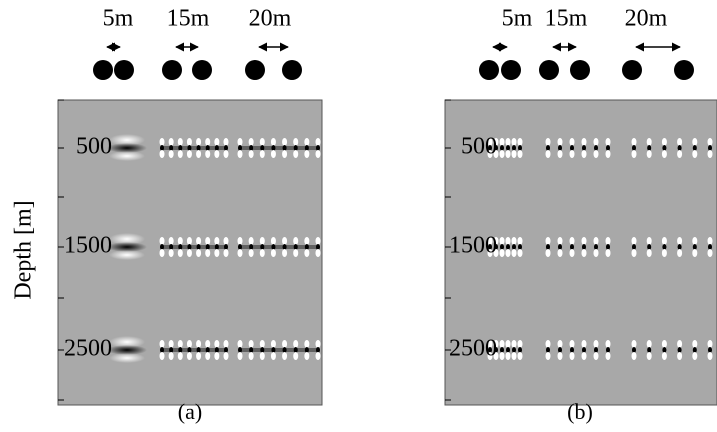 This screenshot has height=432, width=717. What do you see at coordinates (646, 19) in the screenshot?
I see `spacing-label: 20m` at bounding box center [646, 19].